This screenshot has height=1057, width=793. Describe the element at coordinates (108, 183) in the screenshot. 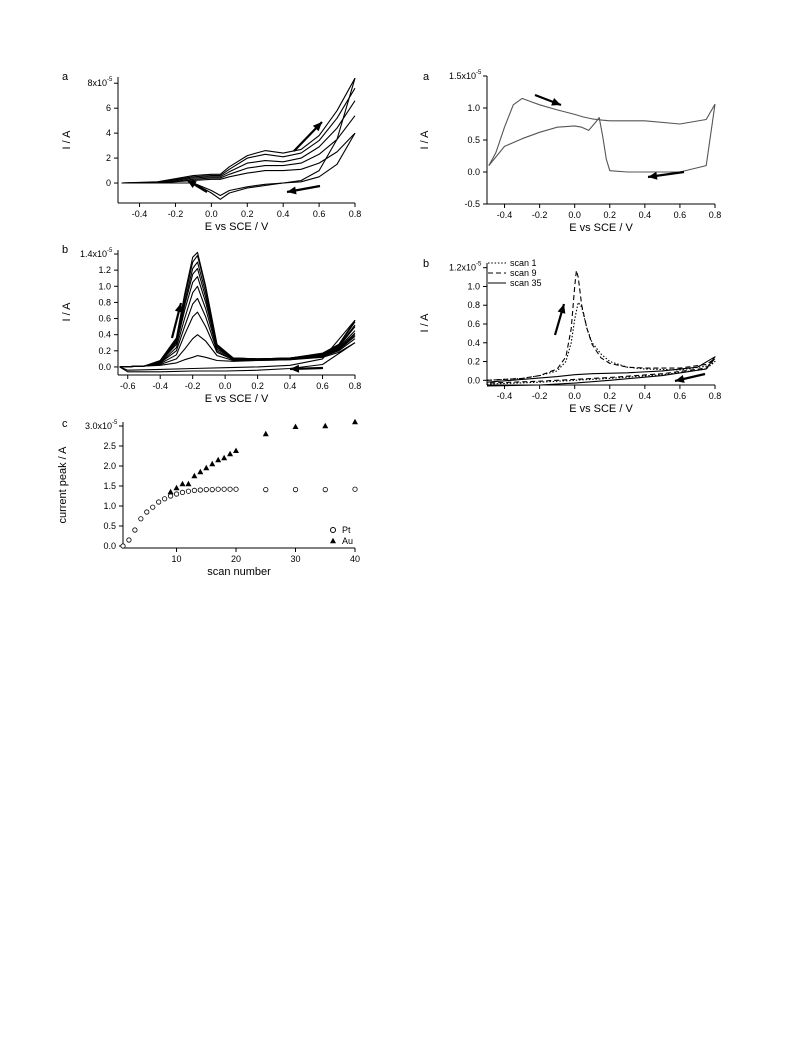

I see `y-tick-label: 0` at that location.